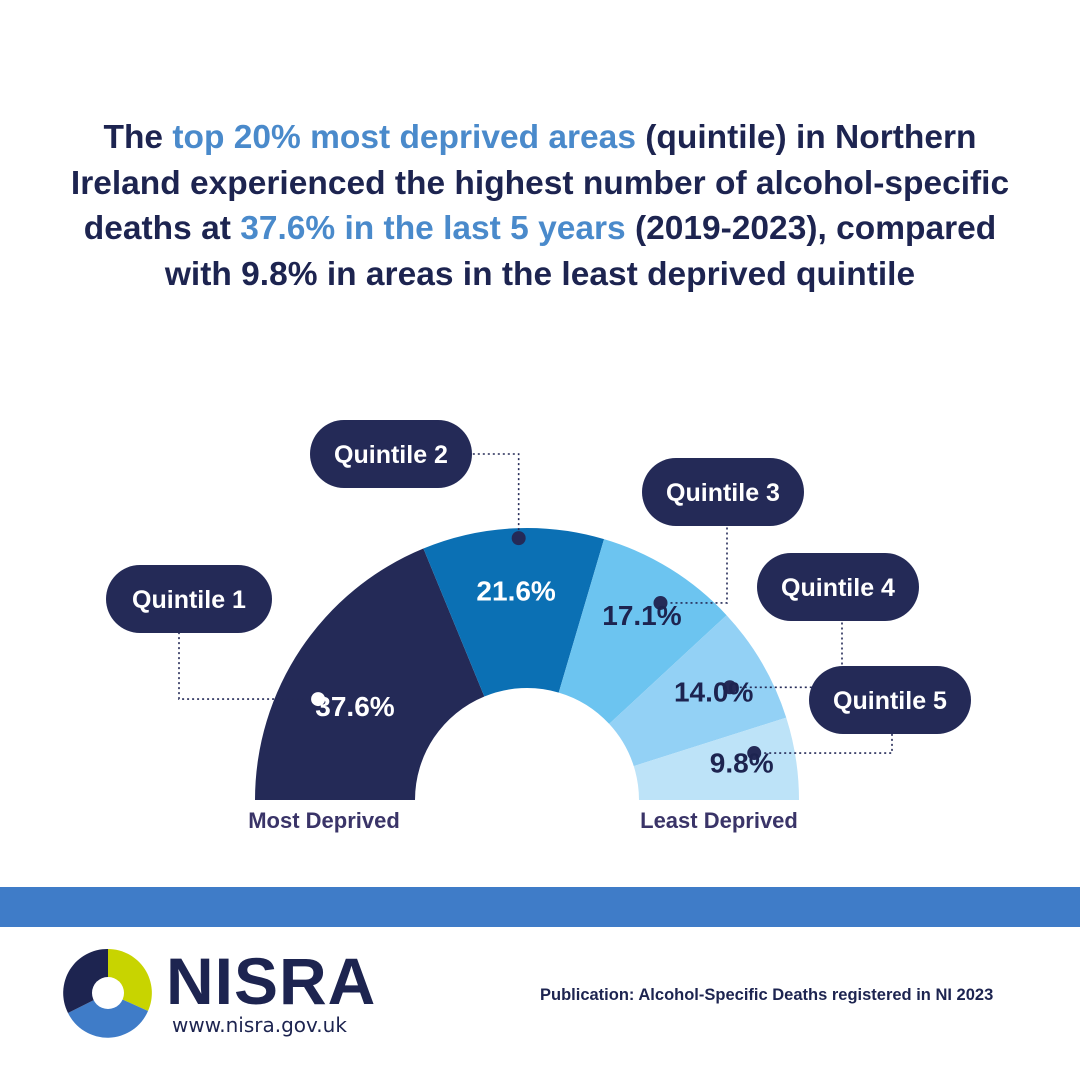  I want to click on value-label-2: 21.6%, so click(515, 590).